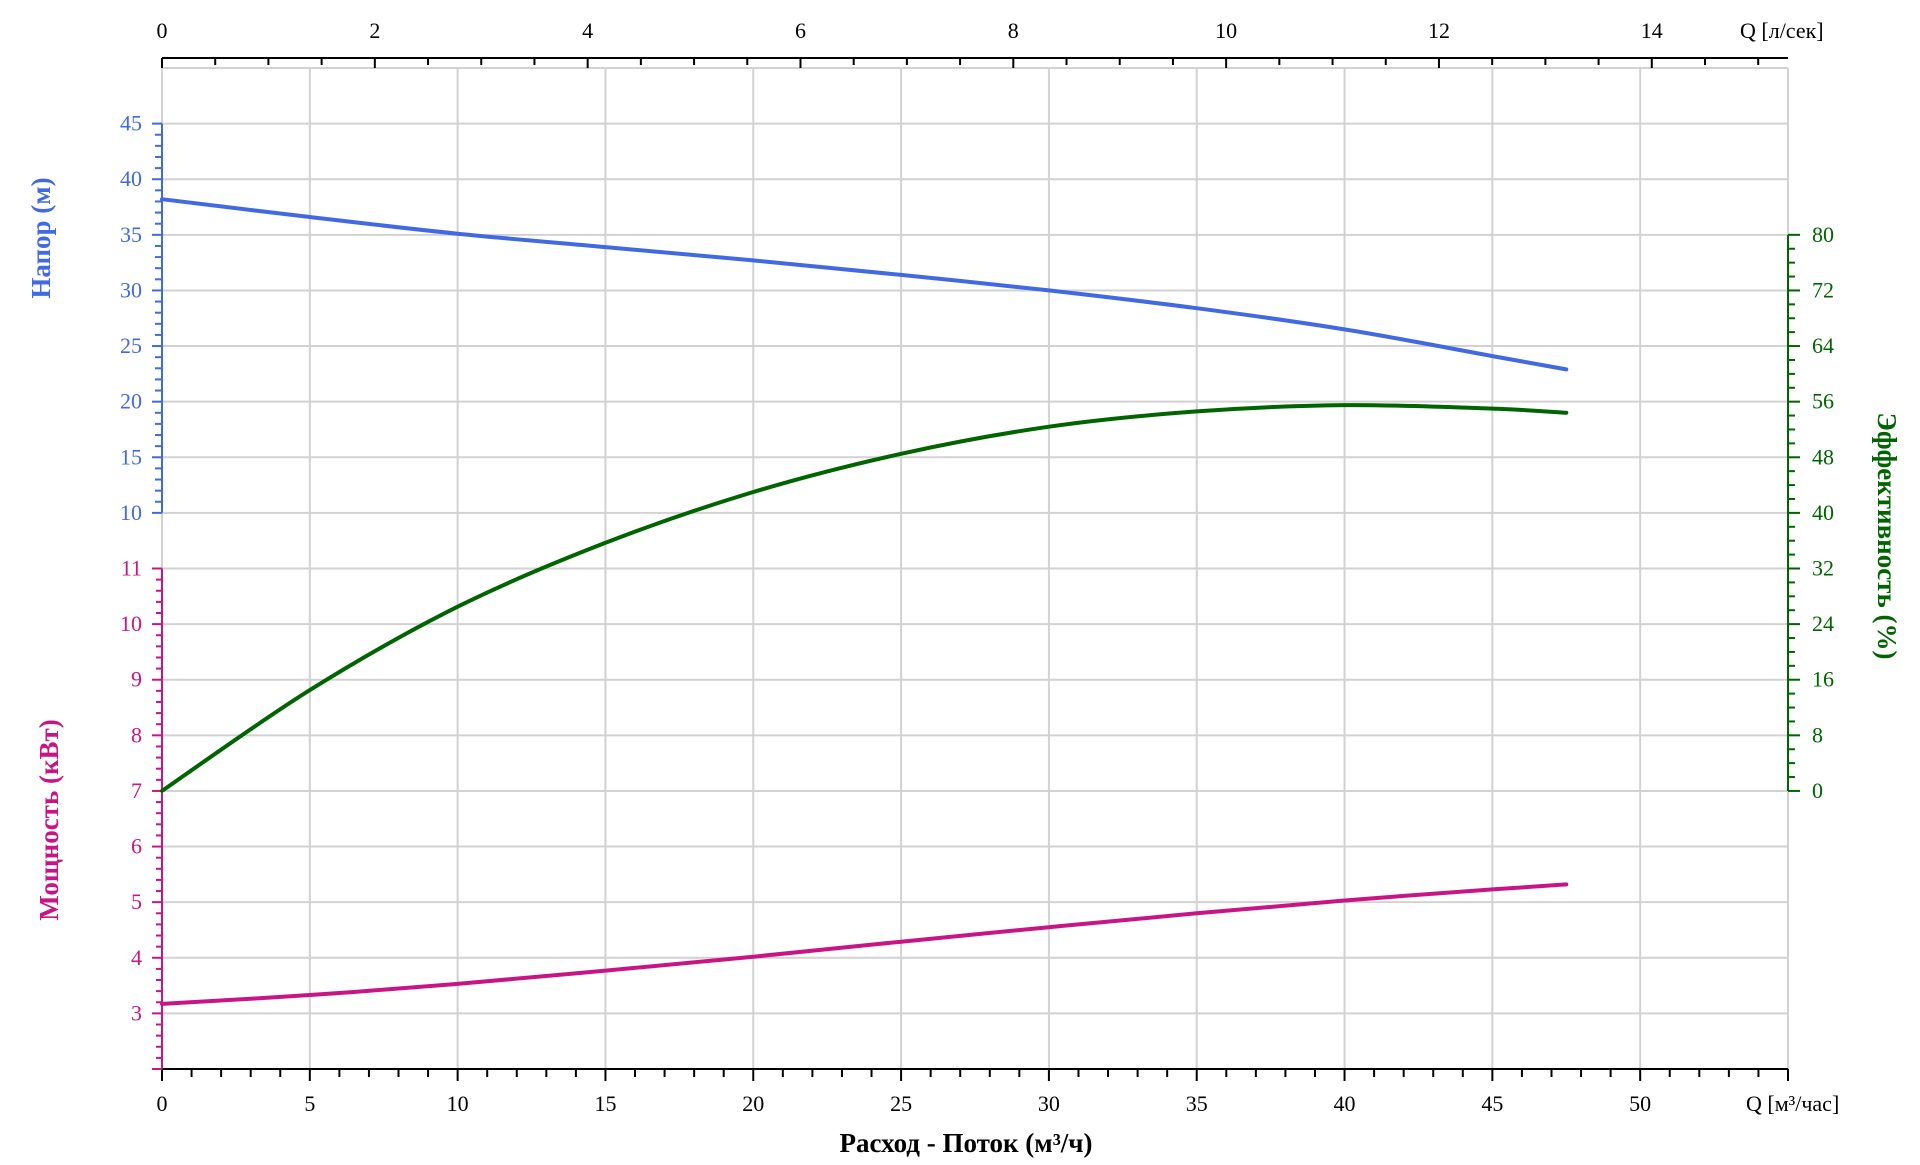 This screenshot has height=1165, width=1920. I want to click on x-top-tick-label: 0, so click(162, 30).